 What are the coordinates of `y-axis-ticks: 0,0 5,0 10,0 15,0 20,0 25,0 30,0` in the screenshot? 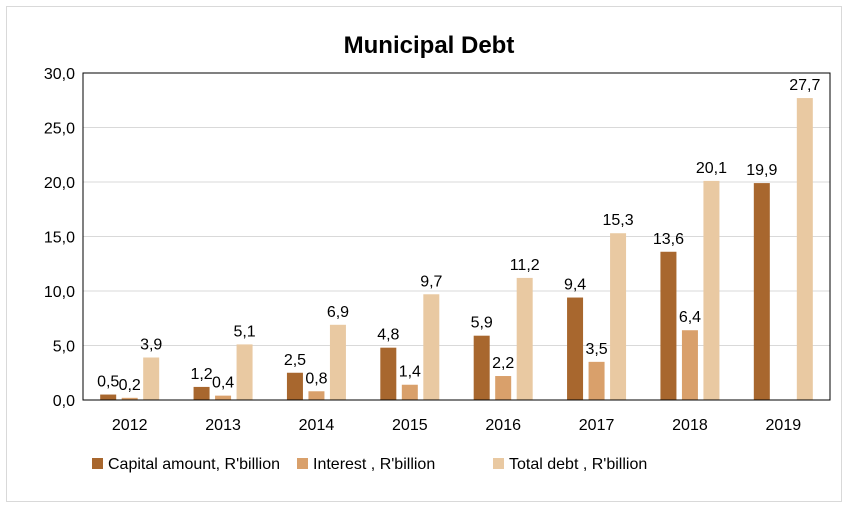 It's located at (59, 238).